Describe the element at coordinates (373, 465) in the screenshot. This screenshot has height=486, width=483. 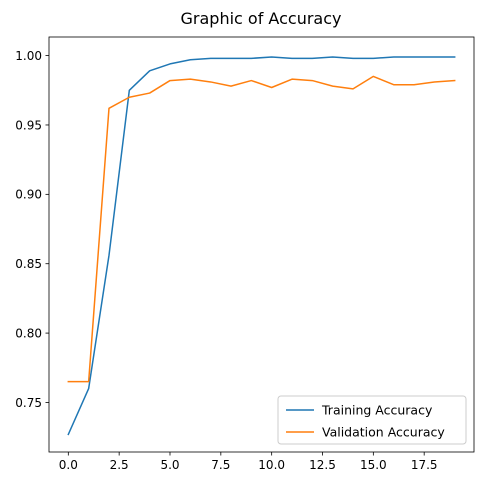
I see `x-tick-label: 15.0` at that location.